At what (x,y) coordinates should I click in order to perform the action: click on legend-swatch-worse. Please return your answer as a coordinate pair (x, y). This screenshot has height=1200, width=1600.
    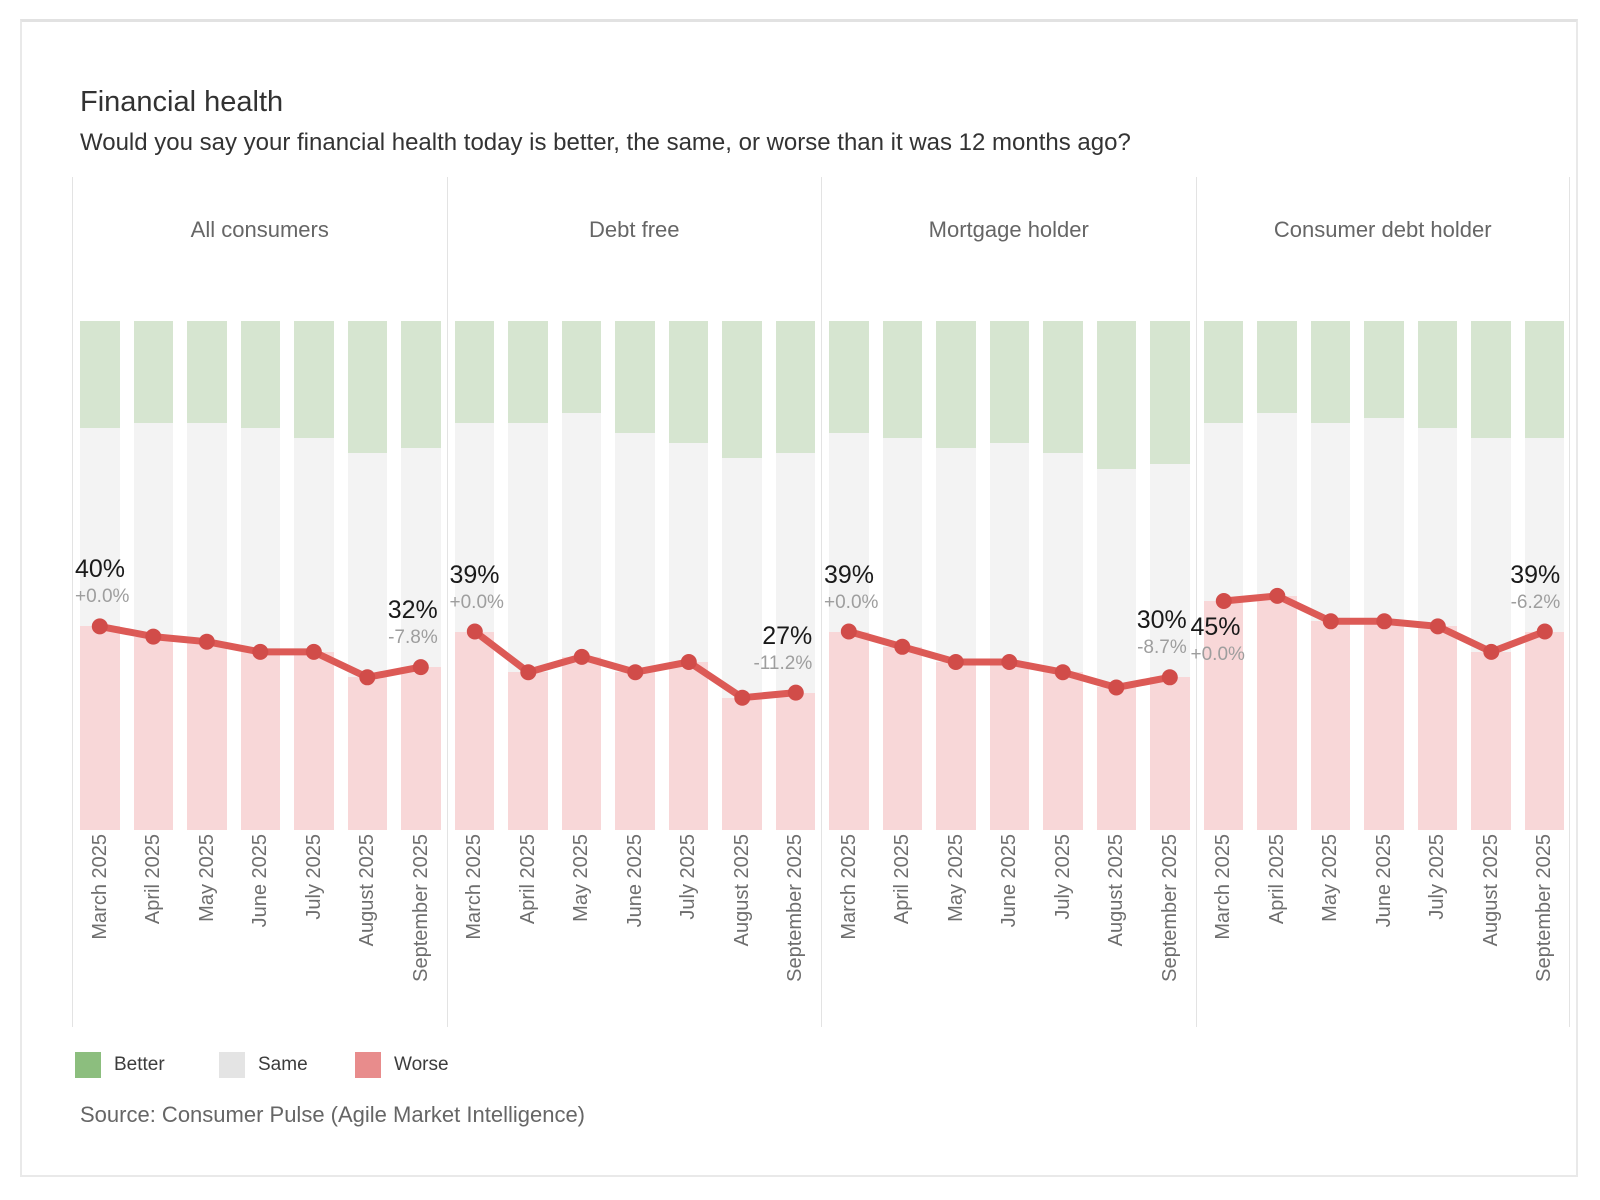
    Looking at the image, I should click on (368, 1065).